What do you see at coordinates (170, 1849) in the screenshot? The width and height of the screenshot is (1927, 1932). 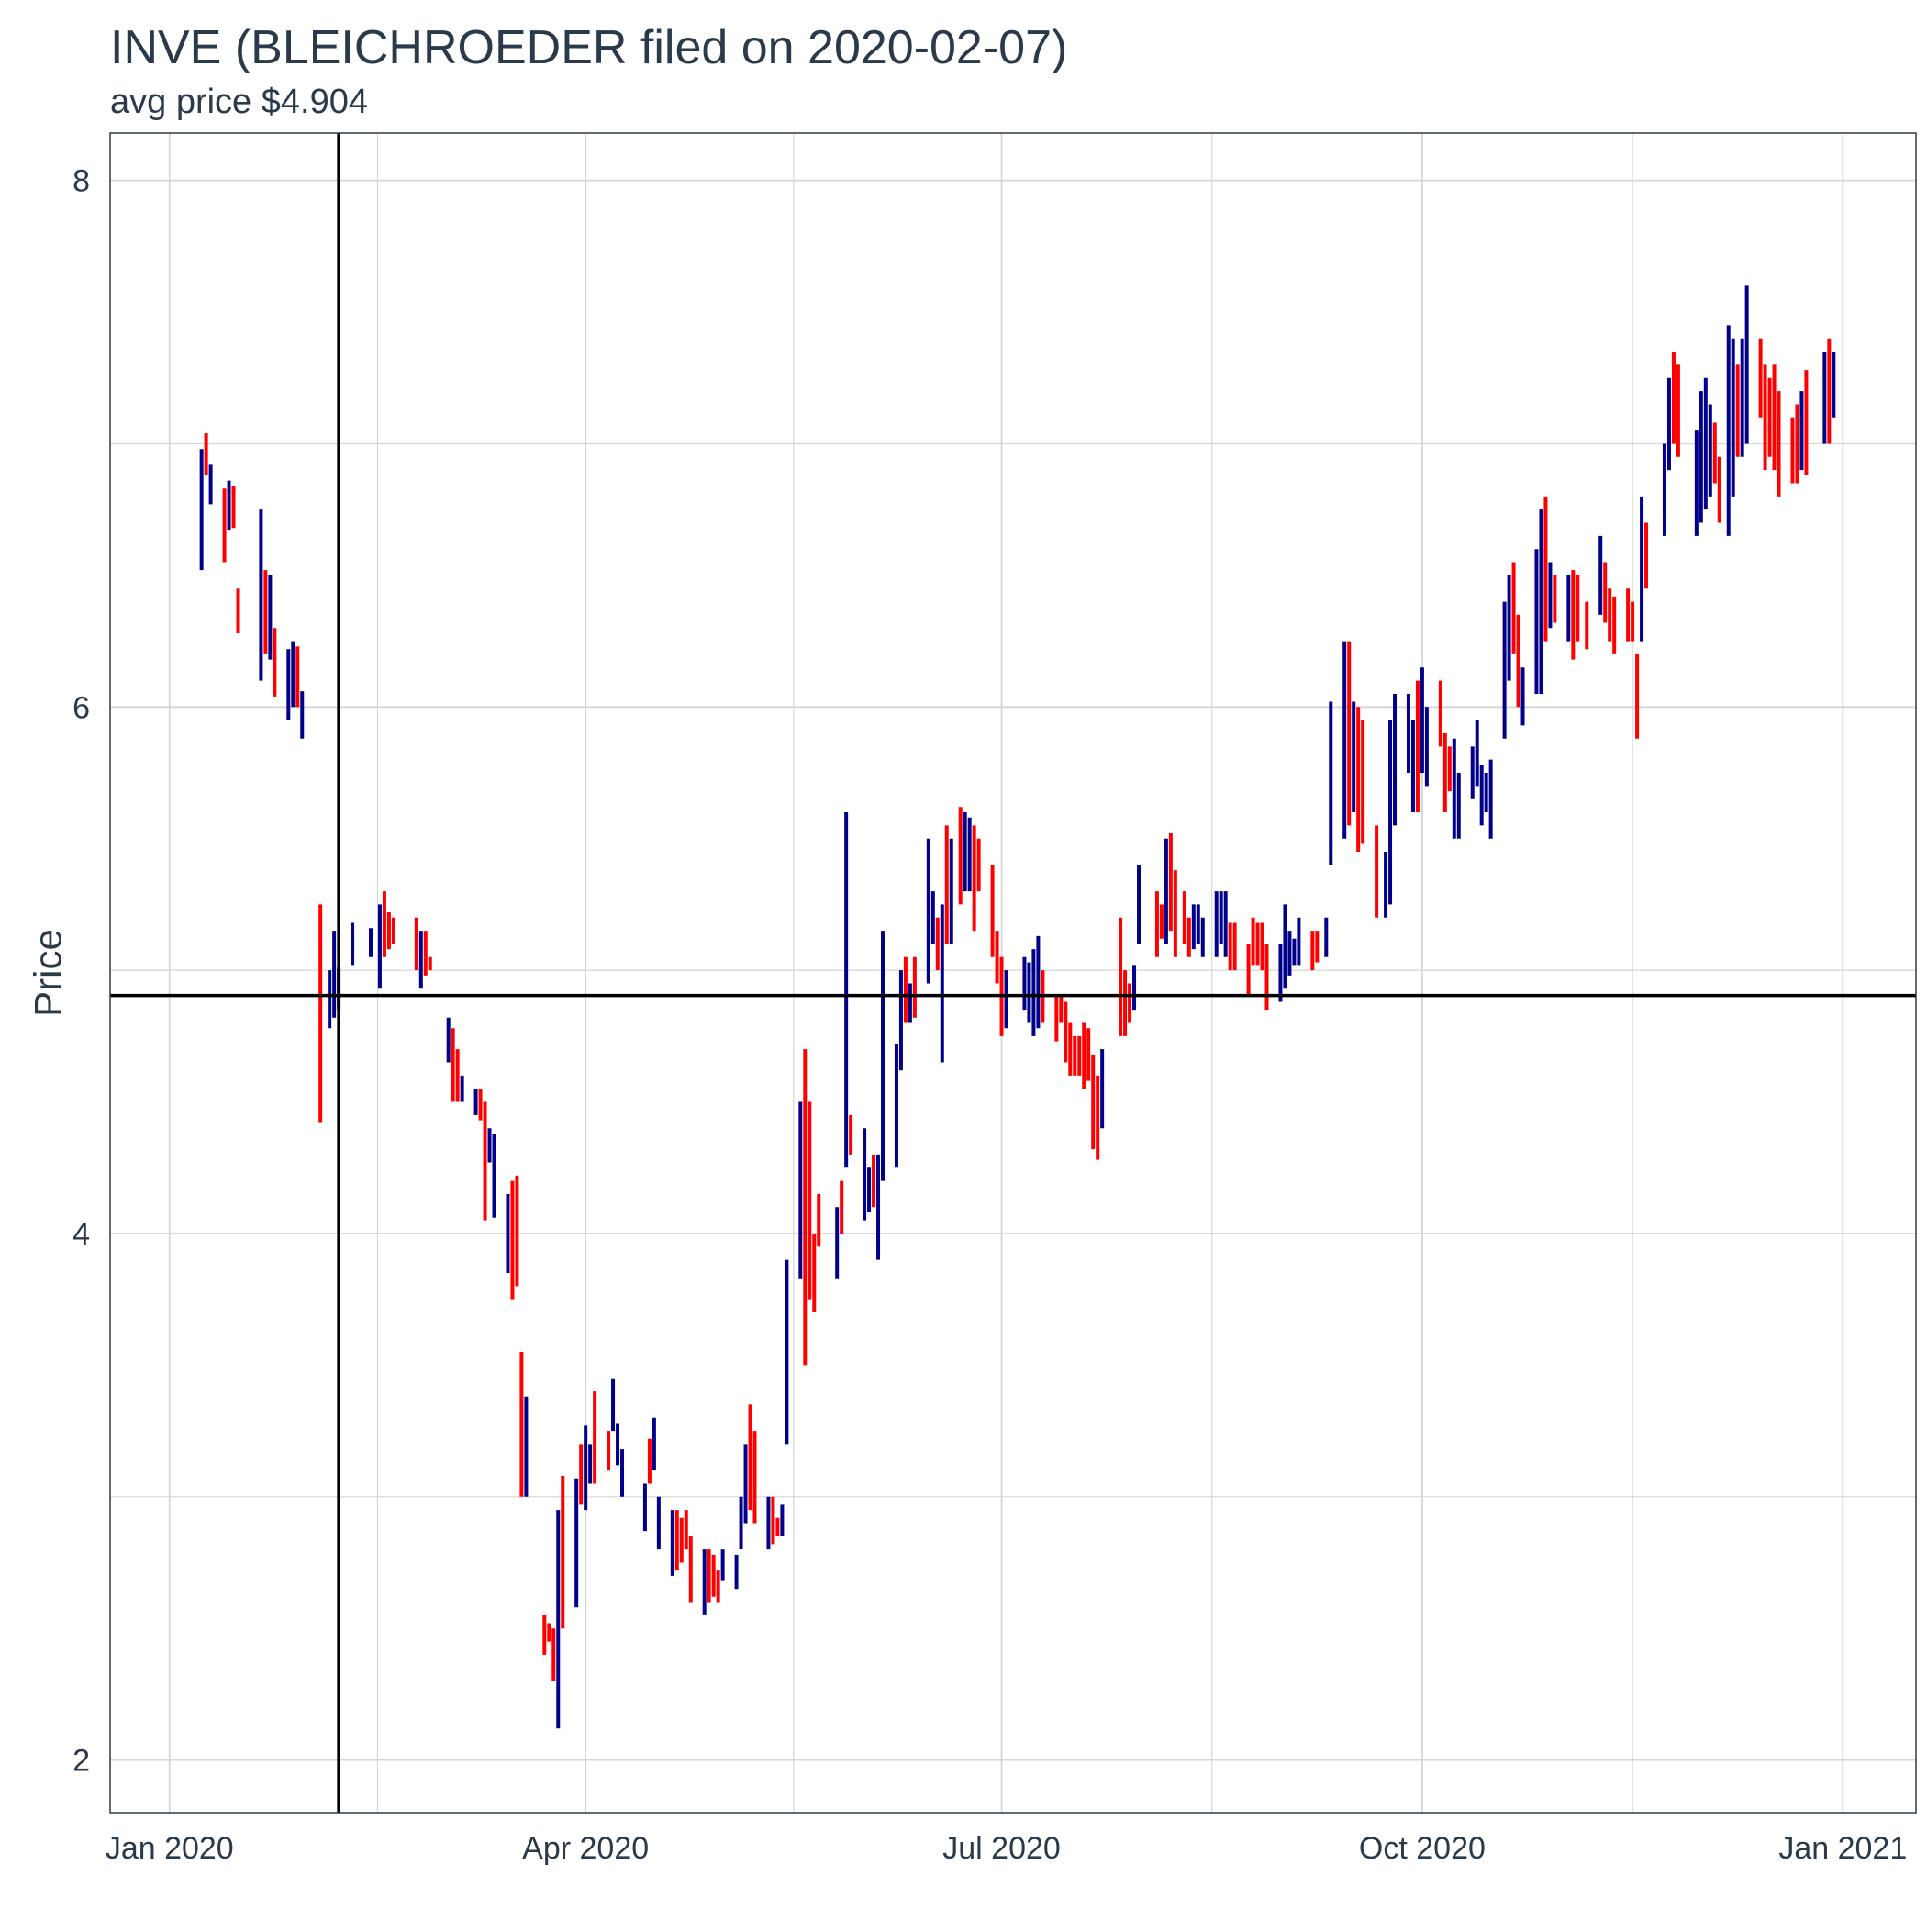 I see `x-tick-label: Jan 2020` at bounding box center [170, 1849].